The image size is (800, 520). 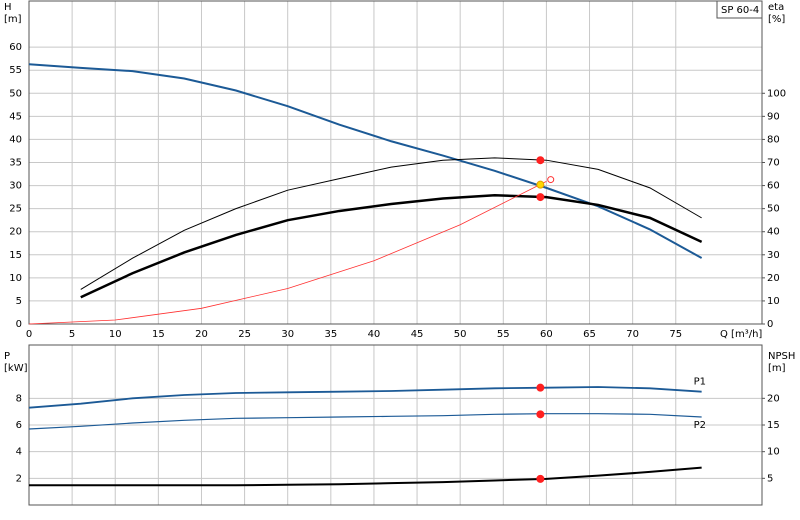 What do you see at coordinates (773, 209) in the screenshot?
I see `y2-tick-label: 50` at bounding box center [773, 209].